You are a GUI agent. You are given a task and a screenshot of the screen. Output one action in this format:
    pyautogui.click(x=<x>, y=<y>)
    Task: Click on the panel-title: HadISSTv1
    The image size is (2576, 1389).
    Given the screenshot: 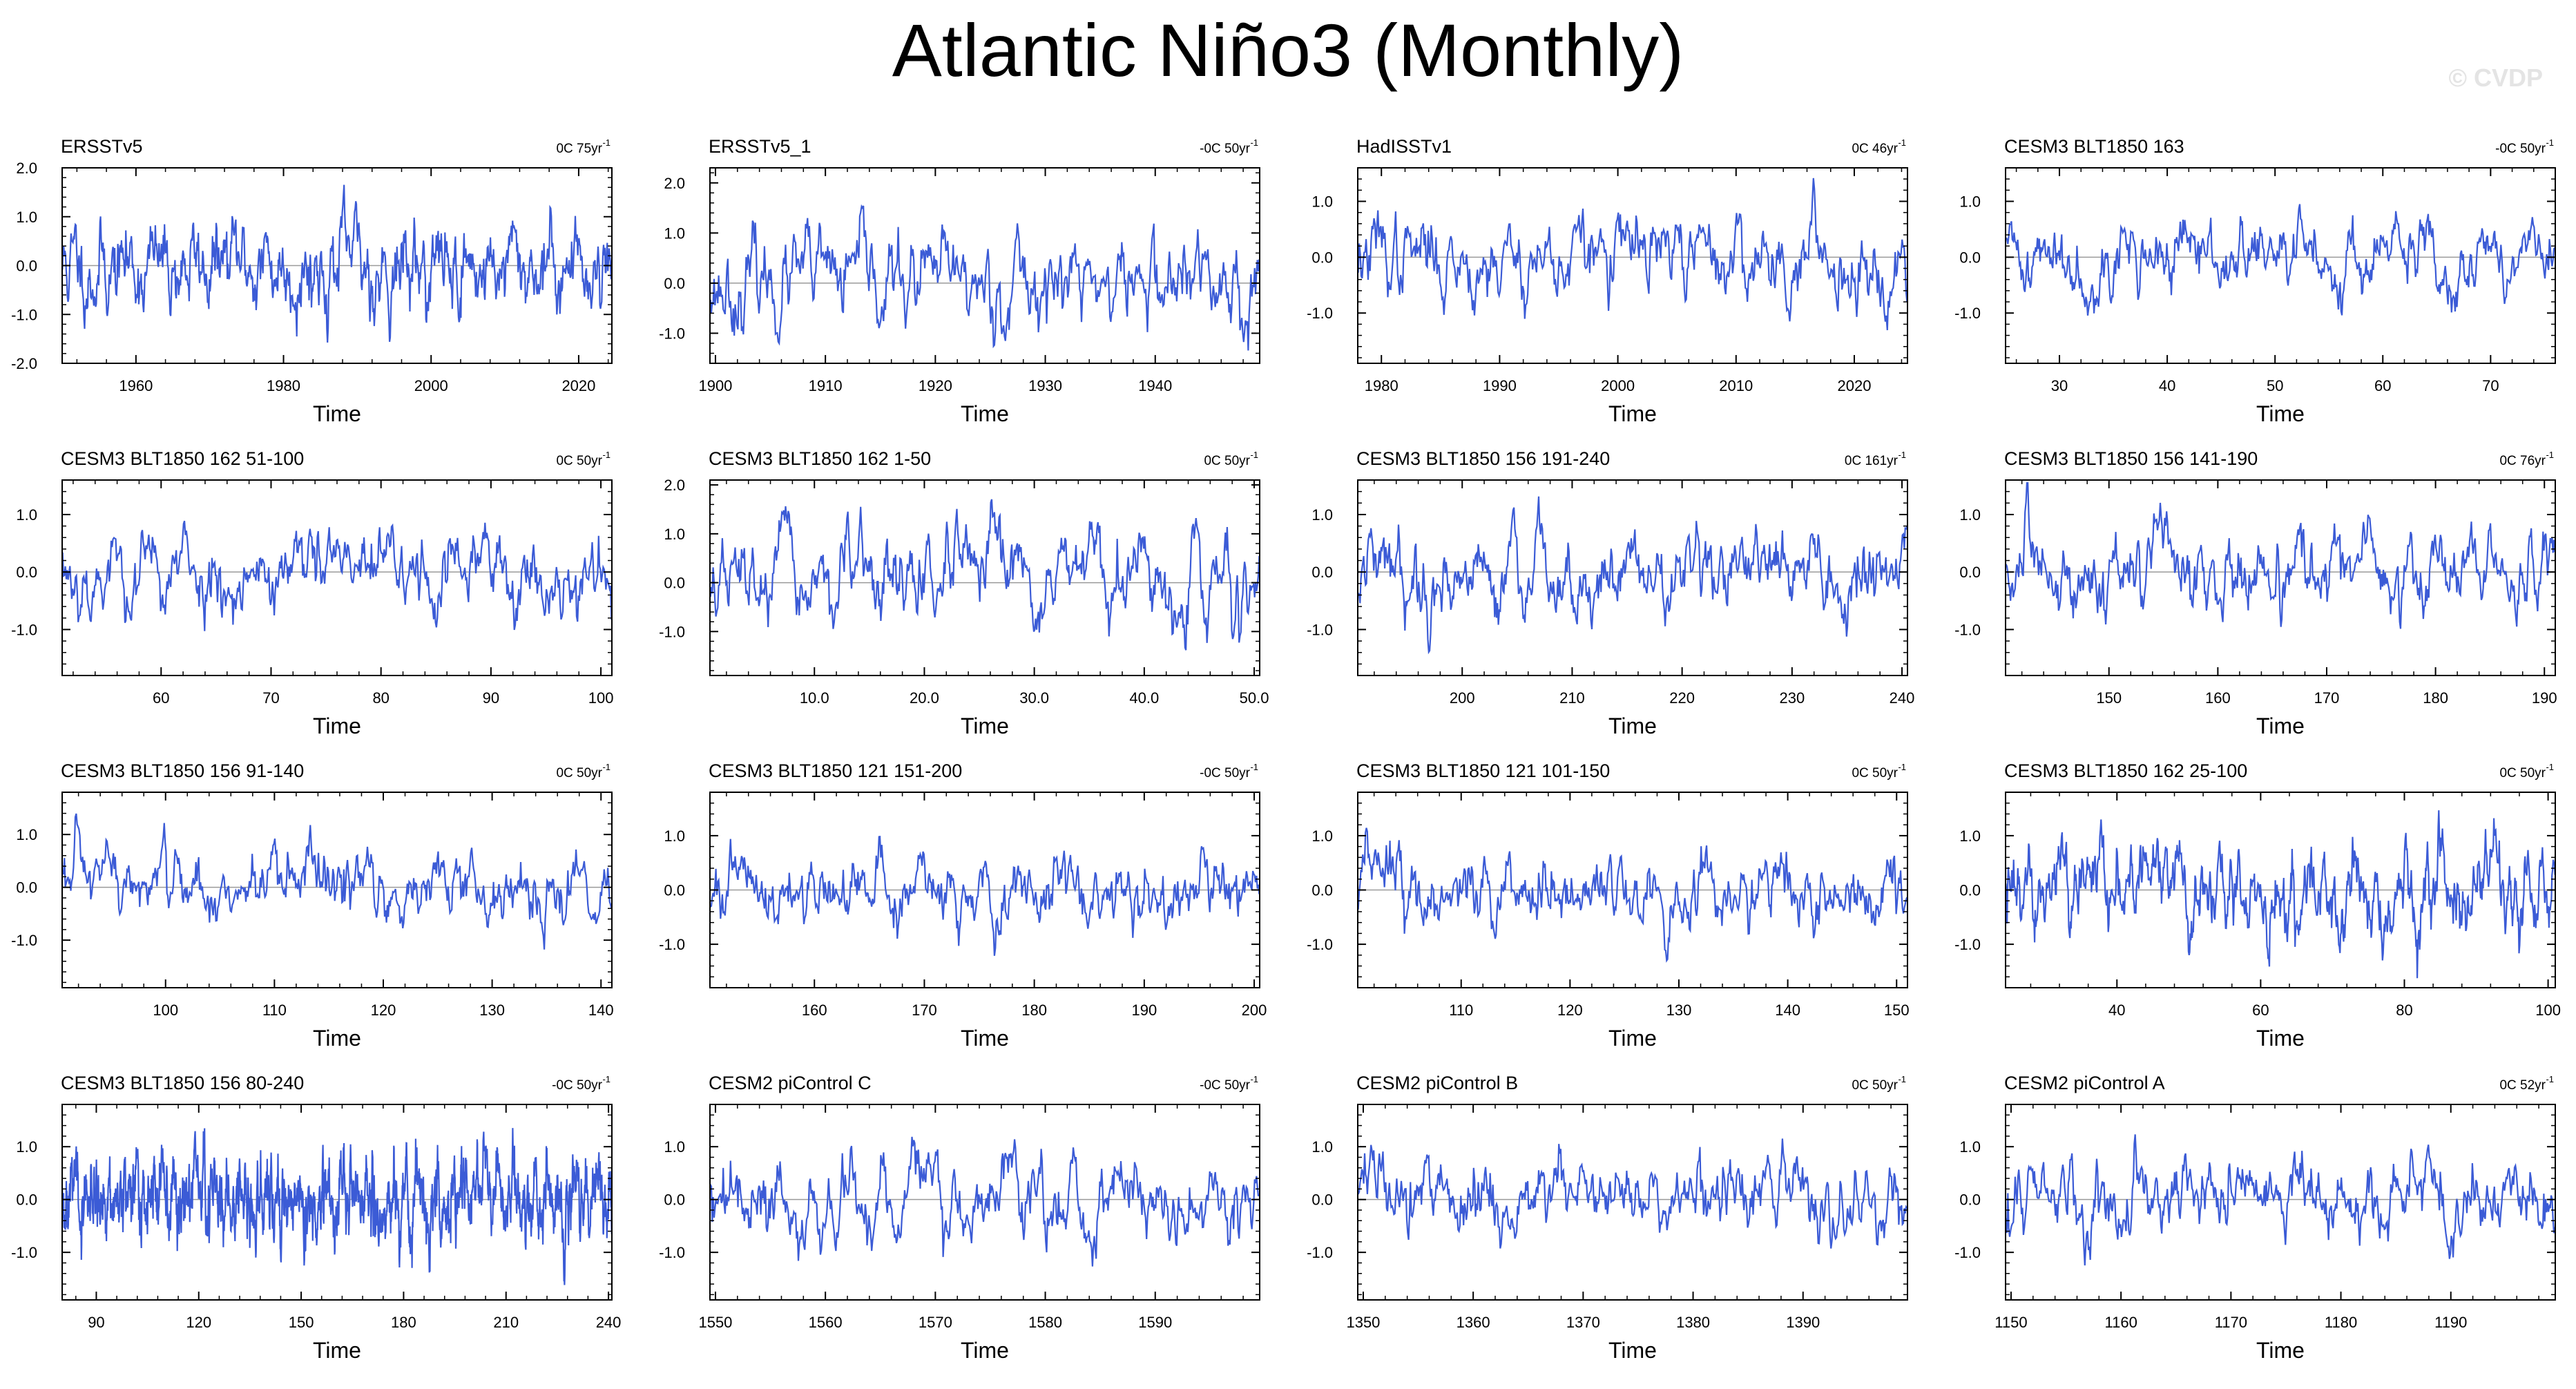 What is the action you would take?
    pyautogui.click(x=1404, y=146)
    